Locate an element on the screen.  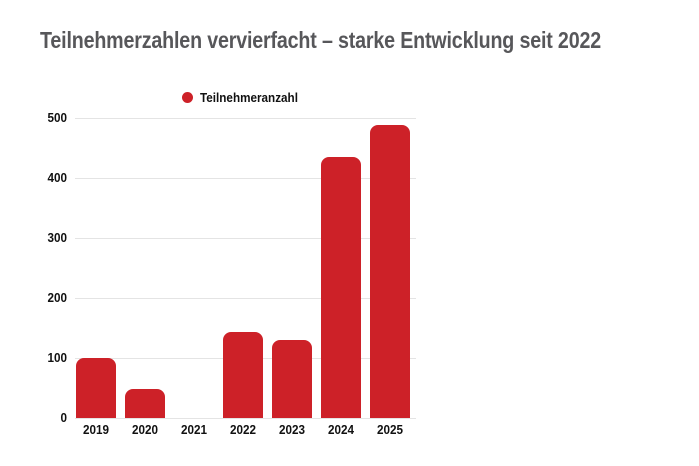
bar-2020 is located at coordinates (144, 403).